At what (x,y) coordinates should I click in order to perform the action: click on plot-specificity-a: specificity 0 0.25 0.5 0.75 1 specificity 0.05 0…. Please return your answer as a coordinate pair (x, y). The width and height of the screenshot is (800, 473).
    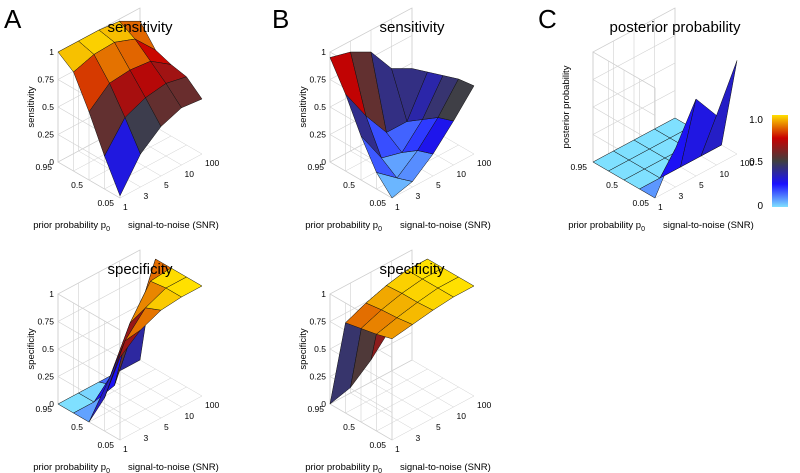
    Looking at the image, I should click on (122, 361).